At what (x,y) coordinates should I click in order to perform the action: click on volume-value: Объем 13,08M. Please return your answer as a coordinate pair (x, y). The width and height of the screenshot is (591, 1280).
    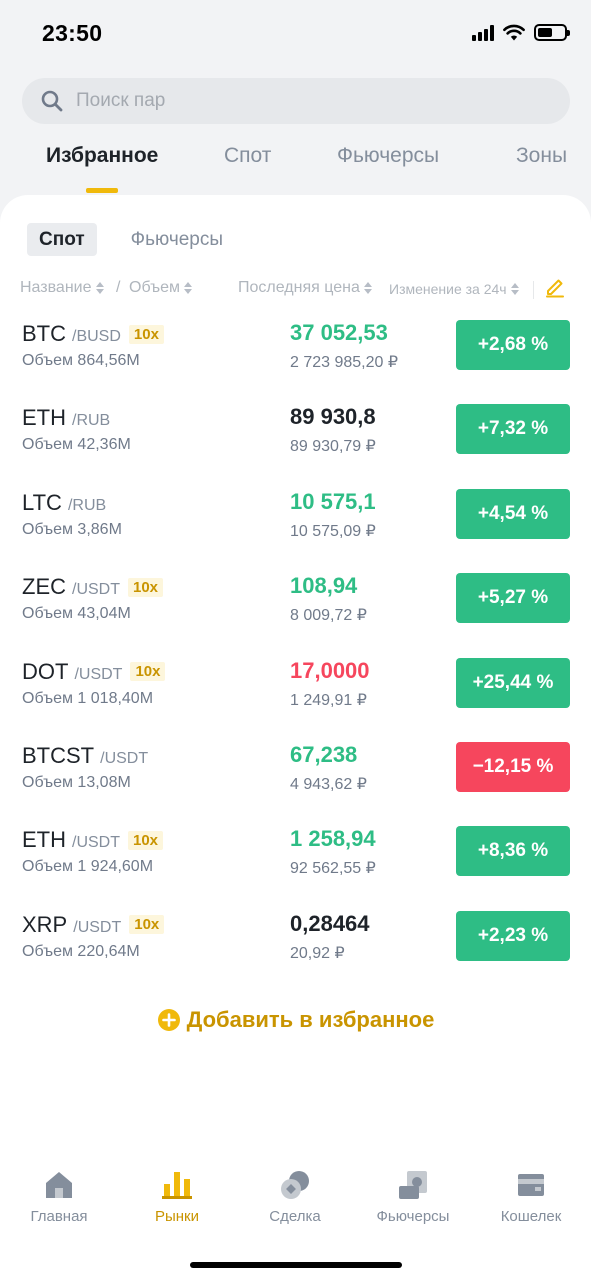
    Looking at the image, I should click on (76, 782).